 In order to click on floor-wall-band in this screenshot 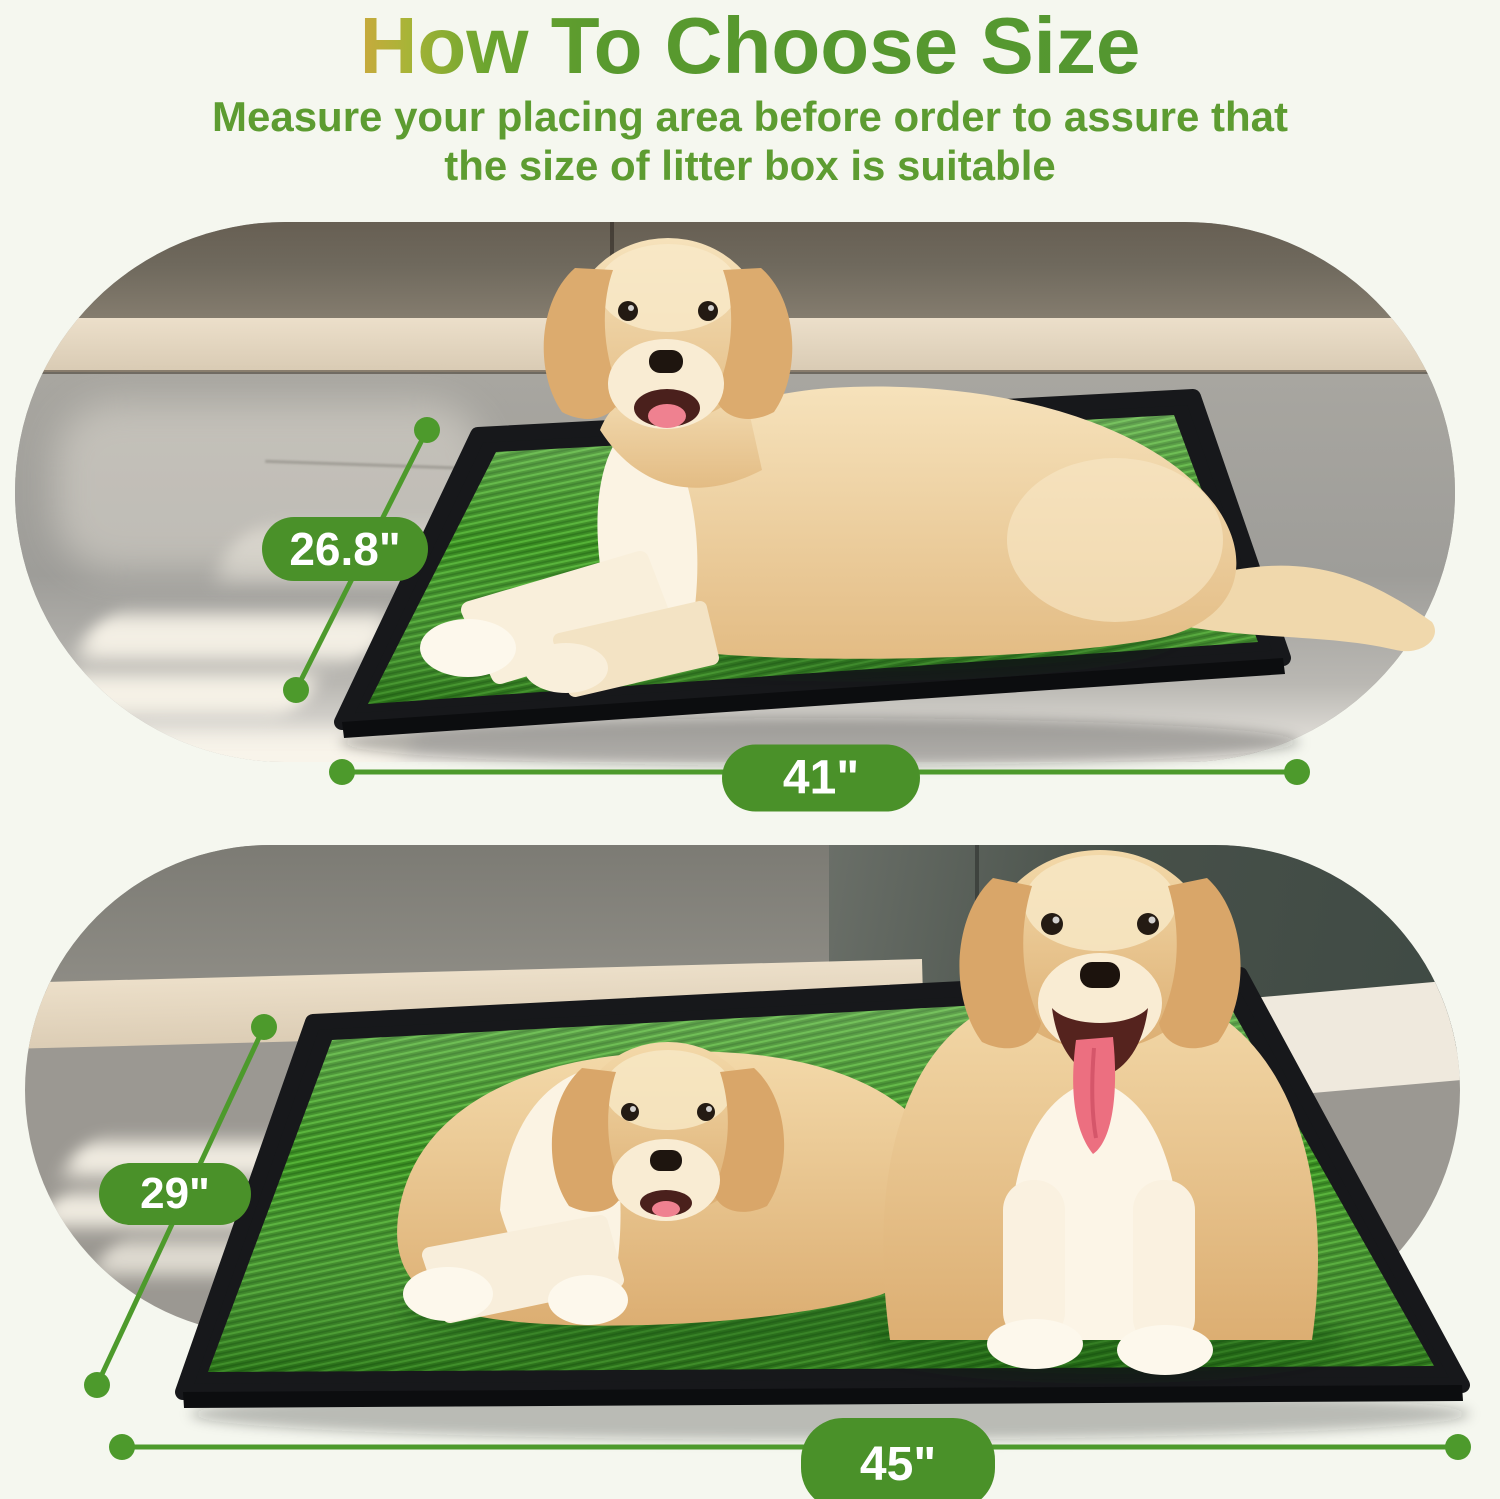, I will do `click(735, 270)`.